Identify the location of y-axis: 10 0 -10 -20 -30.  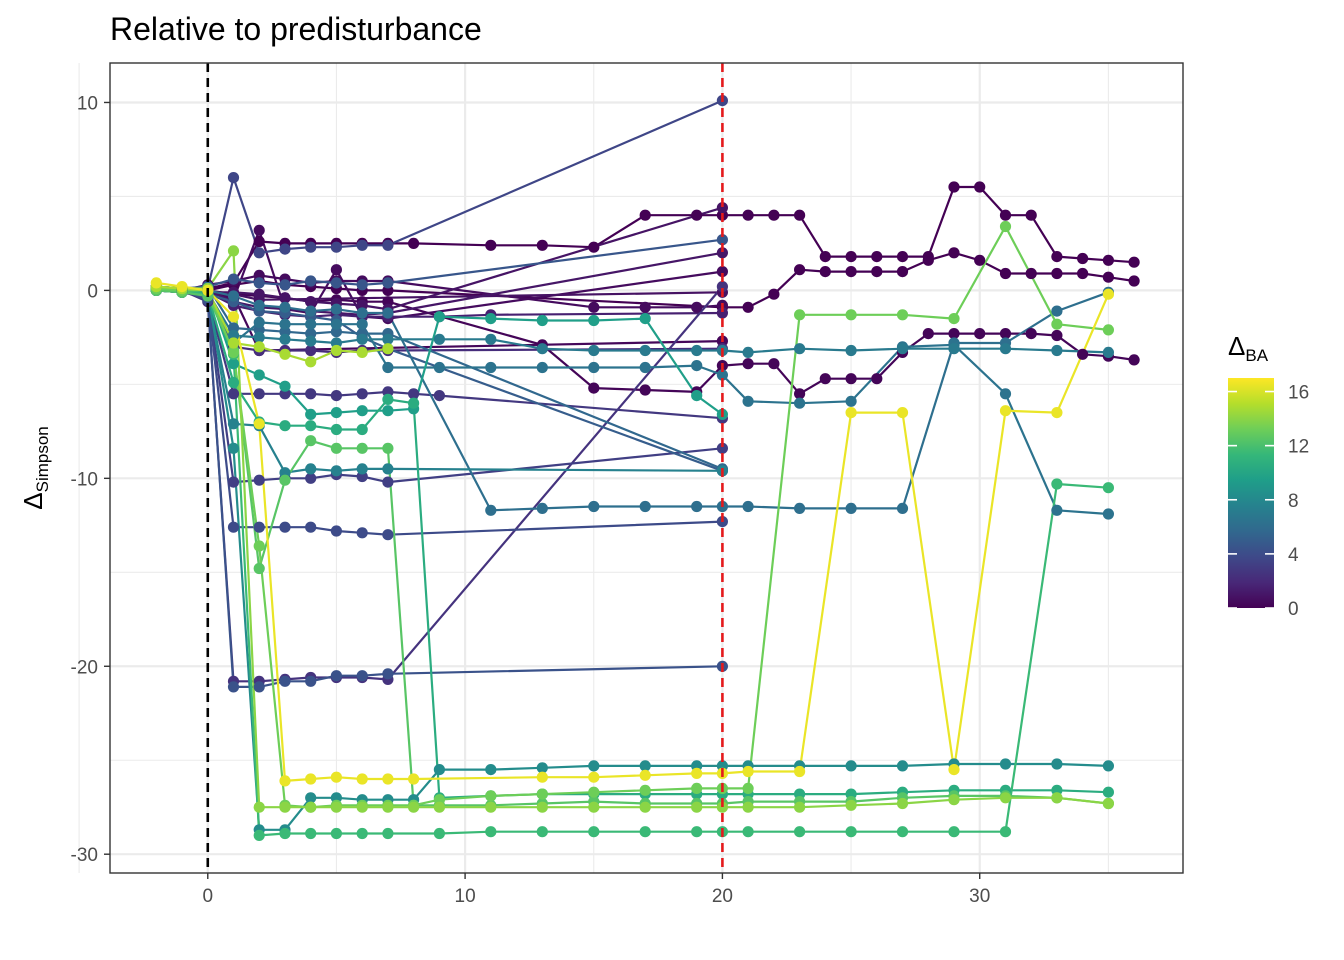
(90, 479).